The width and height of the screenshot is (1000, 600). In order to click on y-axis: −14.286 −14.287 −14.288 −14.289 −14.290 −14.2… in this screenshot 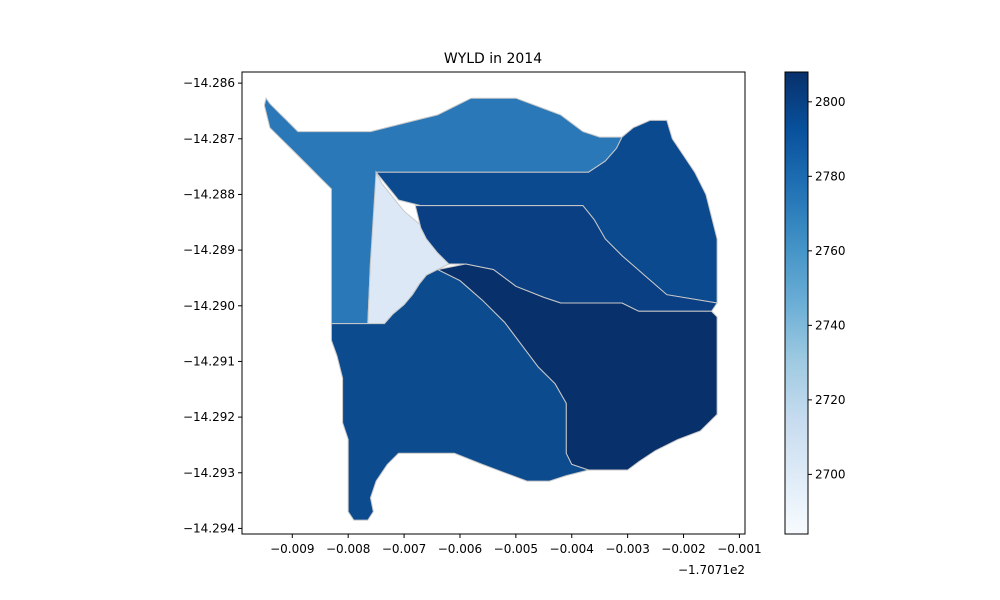, I will do `click(212, 305)`.